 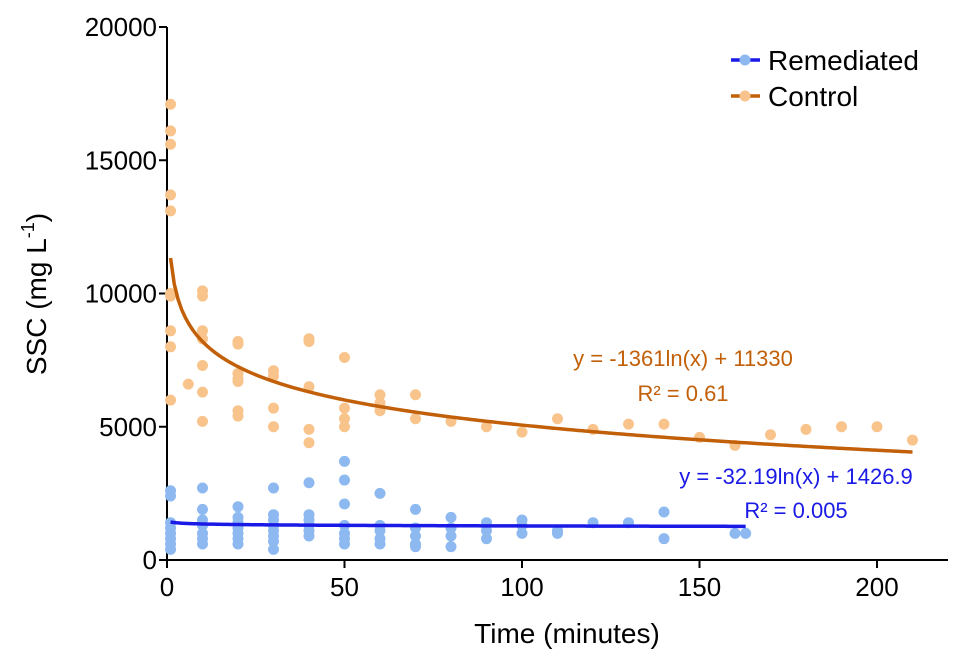 What do you see at coordinates (745, 60) in the screenshot?
I see `legend-remediated-marker` at bounding box center [745, 60].